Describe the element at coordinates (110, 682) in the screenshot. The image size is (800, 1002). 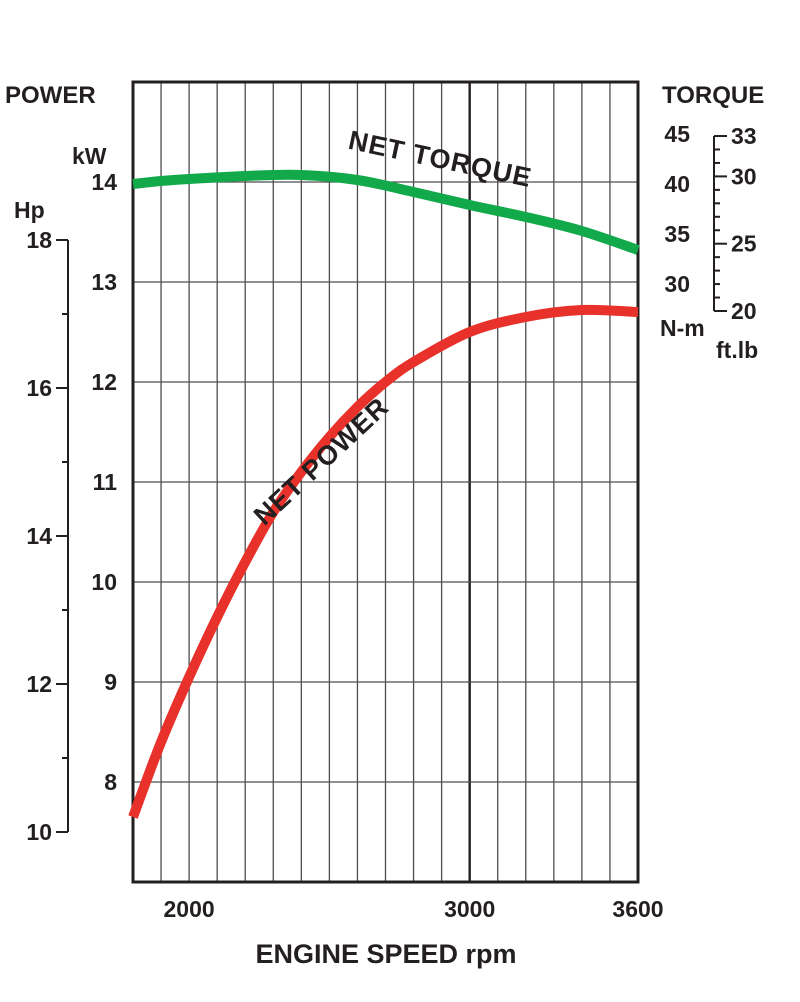
I see `kw-tick-label: 9` at that location.